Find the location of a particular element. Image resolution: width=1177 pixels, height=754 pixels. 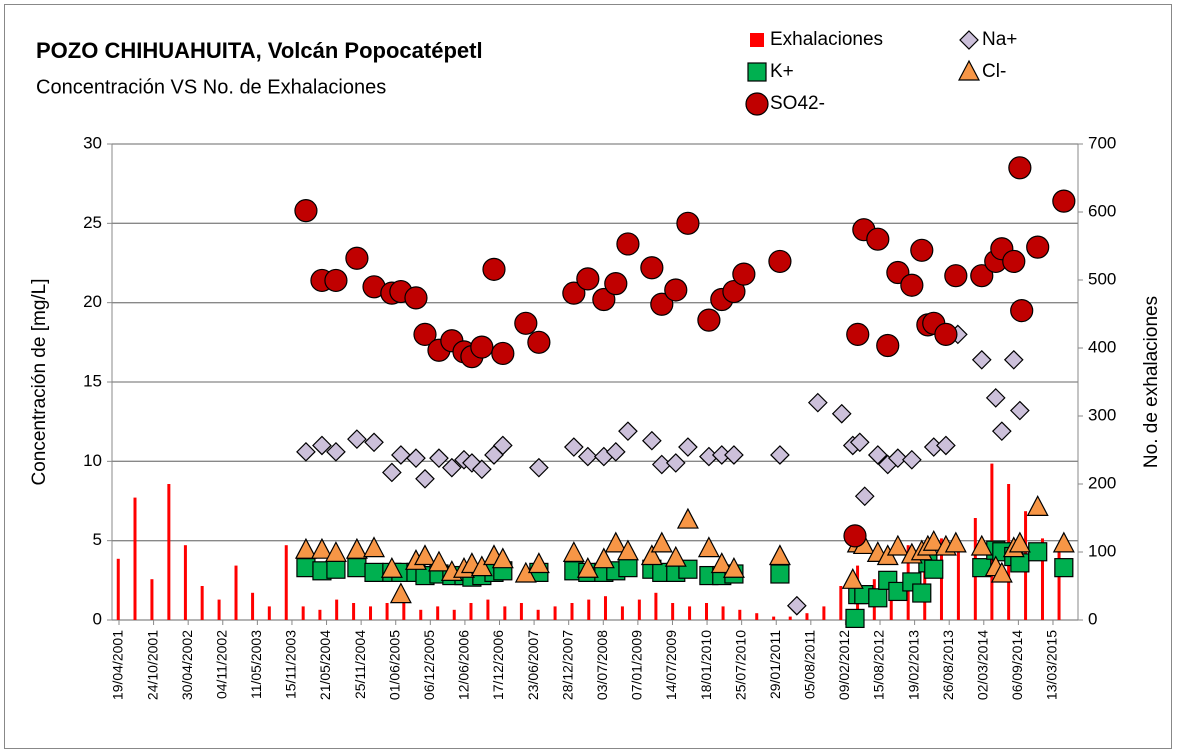

y2-tick-label: 700 is located at coordinates (1102, 142).